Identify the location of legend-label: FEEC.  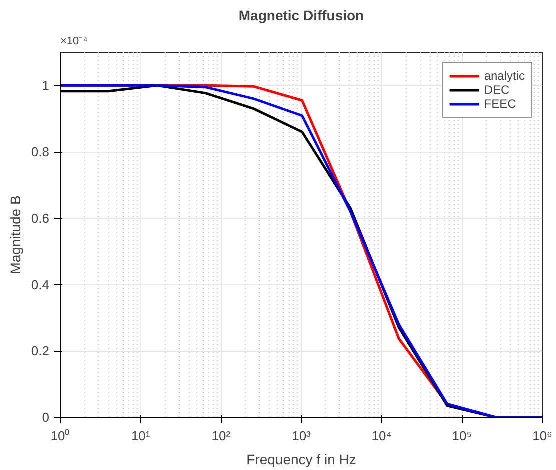
(500, 104).